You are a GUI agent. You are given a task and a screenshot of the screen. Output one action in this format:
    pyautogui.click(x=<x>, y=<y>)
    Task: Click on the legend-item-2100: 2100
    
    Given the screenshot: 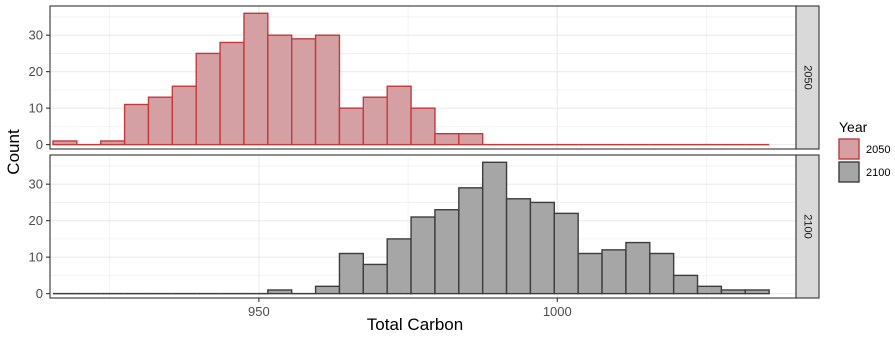 What is the action you would take?
    pyautogui.click(x=864, y=172)
    